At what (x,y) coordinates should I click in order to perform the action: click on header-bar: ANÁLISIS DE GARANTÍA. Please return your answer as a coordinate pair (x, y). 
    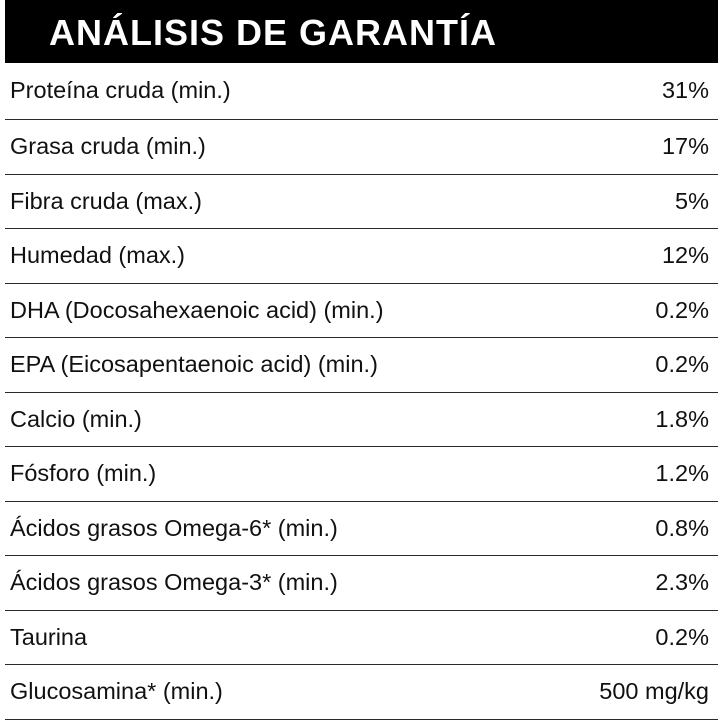
    Looking at the image, I should click on (361, 31).